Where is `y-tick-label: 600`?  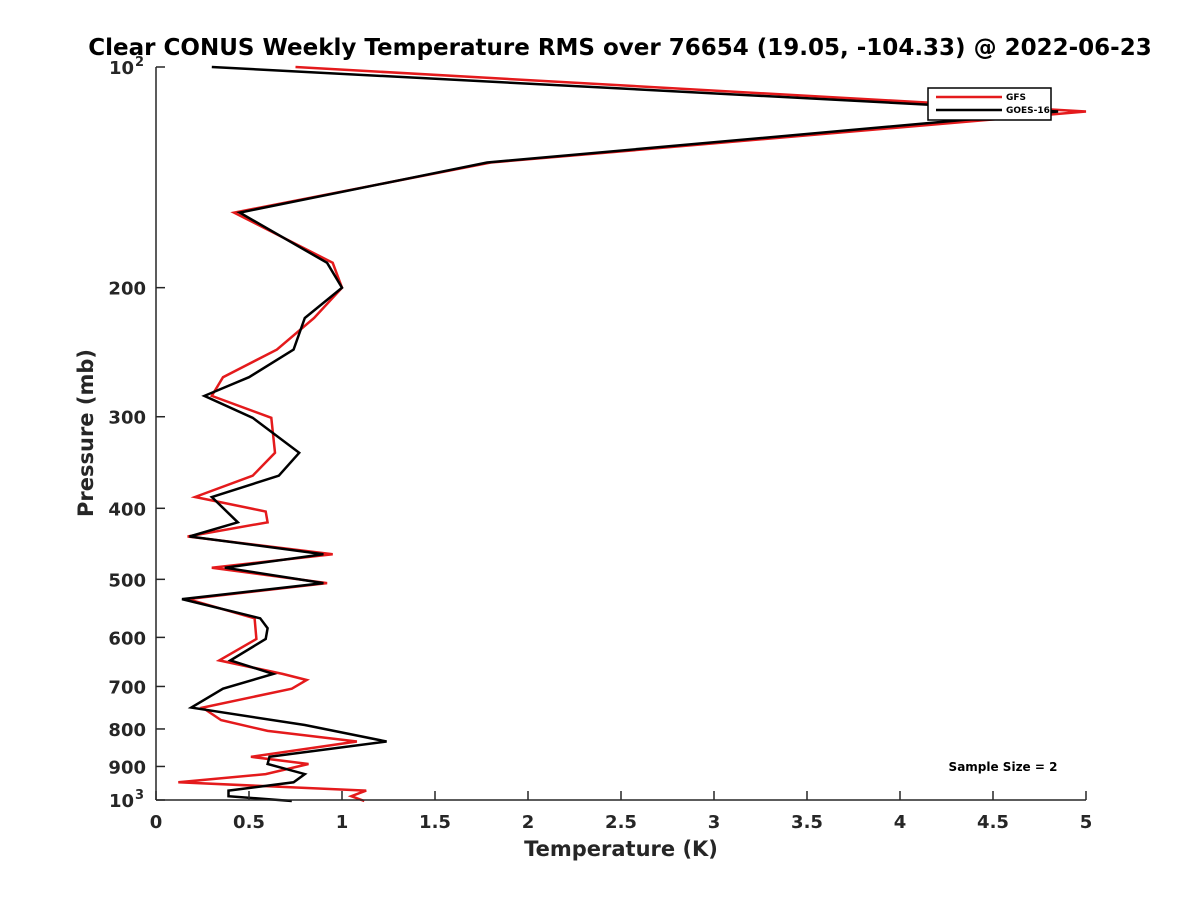 y-tick-label: 600 is located at coordinates (127, 638).